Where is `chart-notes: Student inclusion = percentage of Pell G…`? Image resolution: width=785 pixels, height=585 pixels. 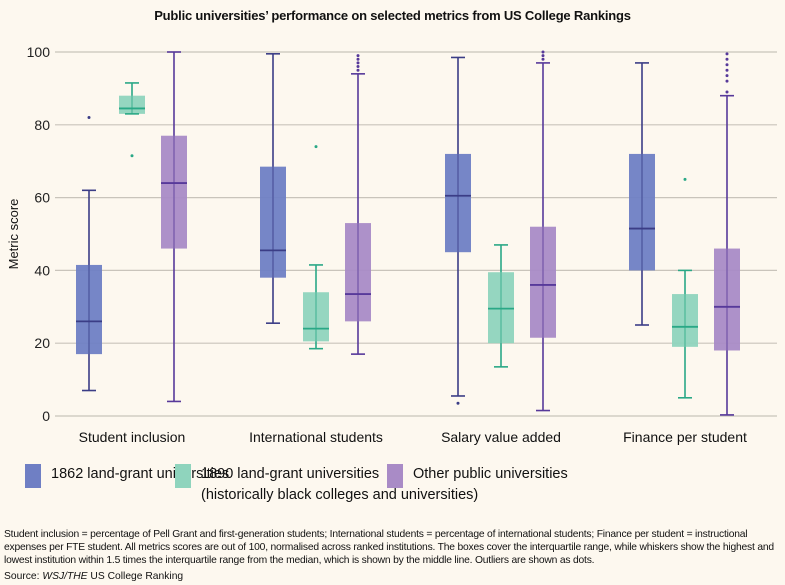 chart-notes: Student inclusion = percentage of Pell G… is located at coordinates (389, 547).